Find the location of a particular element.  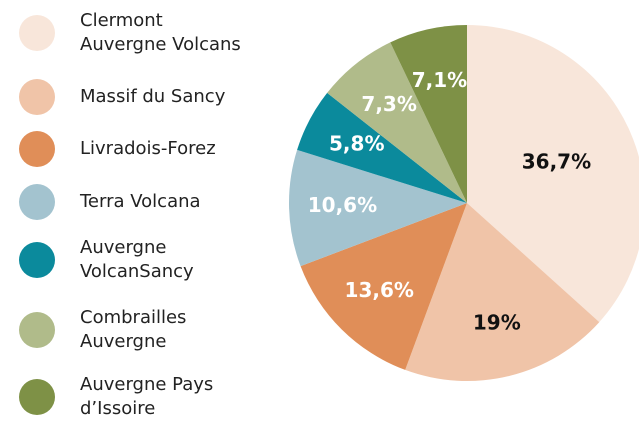

slice-label: 13,6% is located at coordinates (379, 290).